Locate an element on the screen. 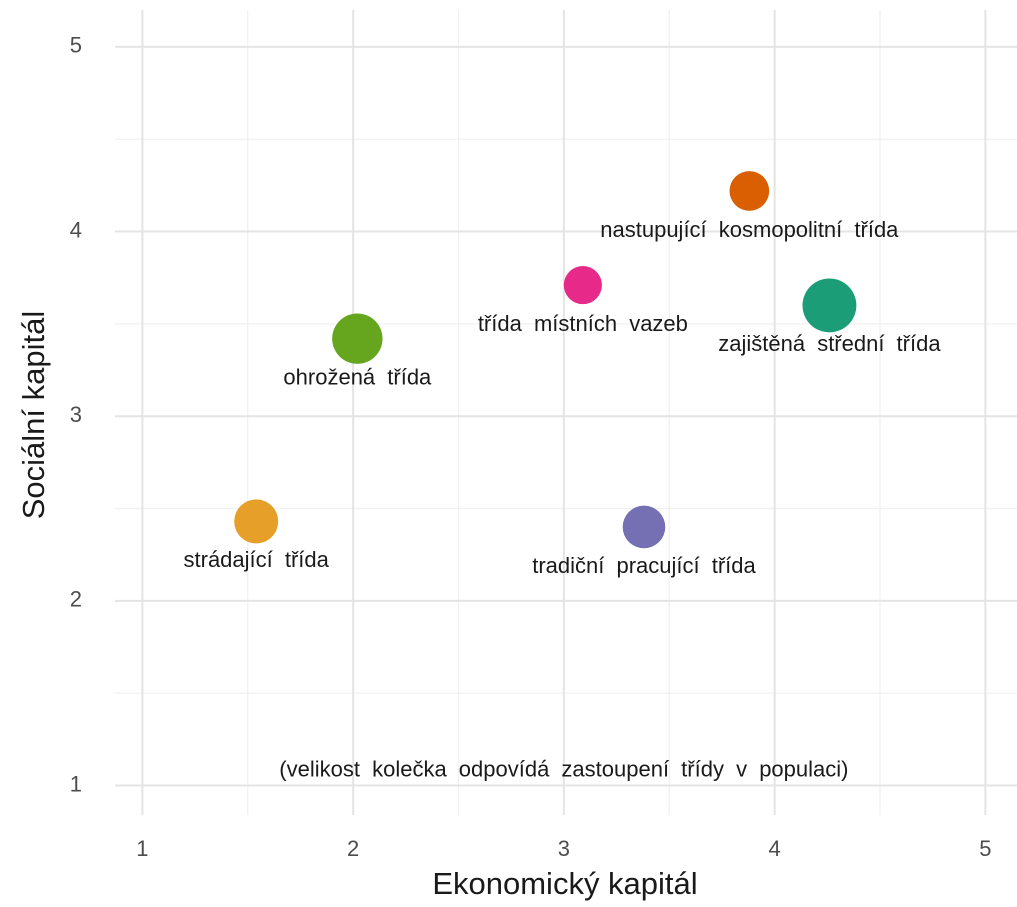 Image resolution: width=1017 pixels, height=907 pixels. y-tick-label: 5 is located at coordinates (76, 45).